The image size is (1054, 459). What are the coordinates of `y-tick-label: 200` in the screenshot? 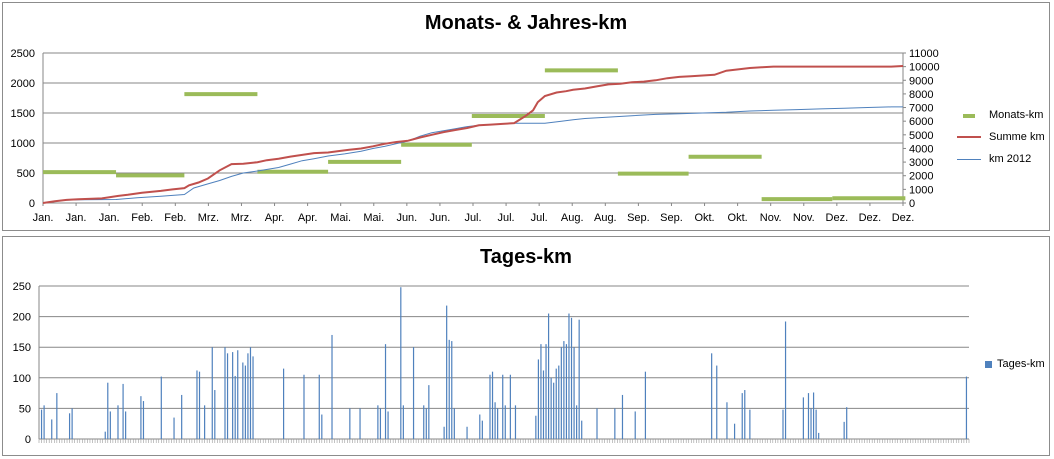 It's located at (22, 318).